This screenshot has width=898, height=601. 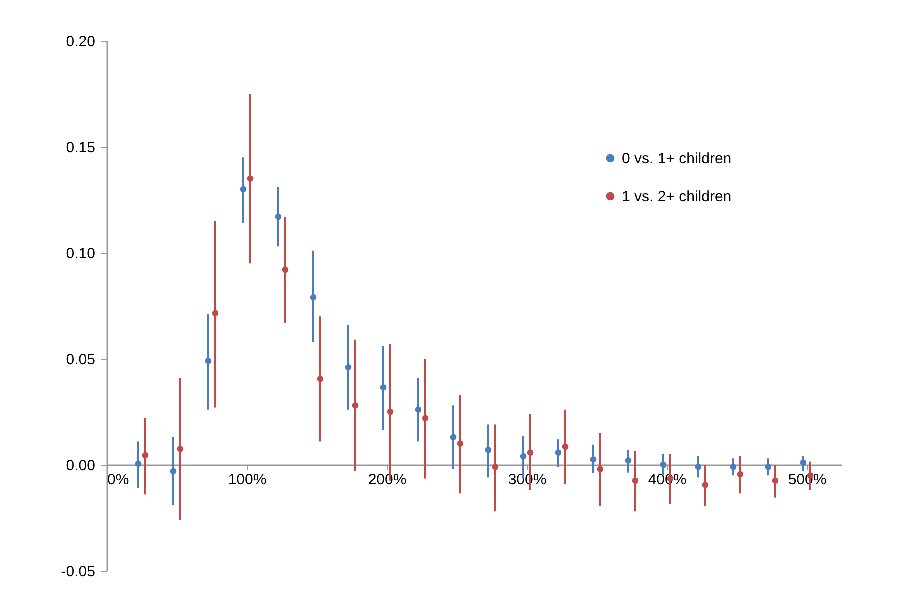 What do you see at coordinates (677, 159) in the screenshot?
I see `legend-label: 0 vs. 1+ children` at bounding box center [677, 159].